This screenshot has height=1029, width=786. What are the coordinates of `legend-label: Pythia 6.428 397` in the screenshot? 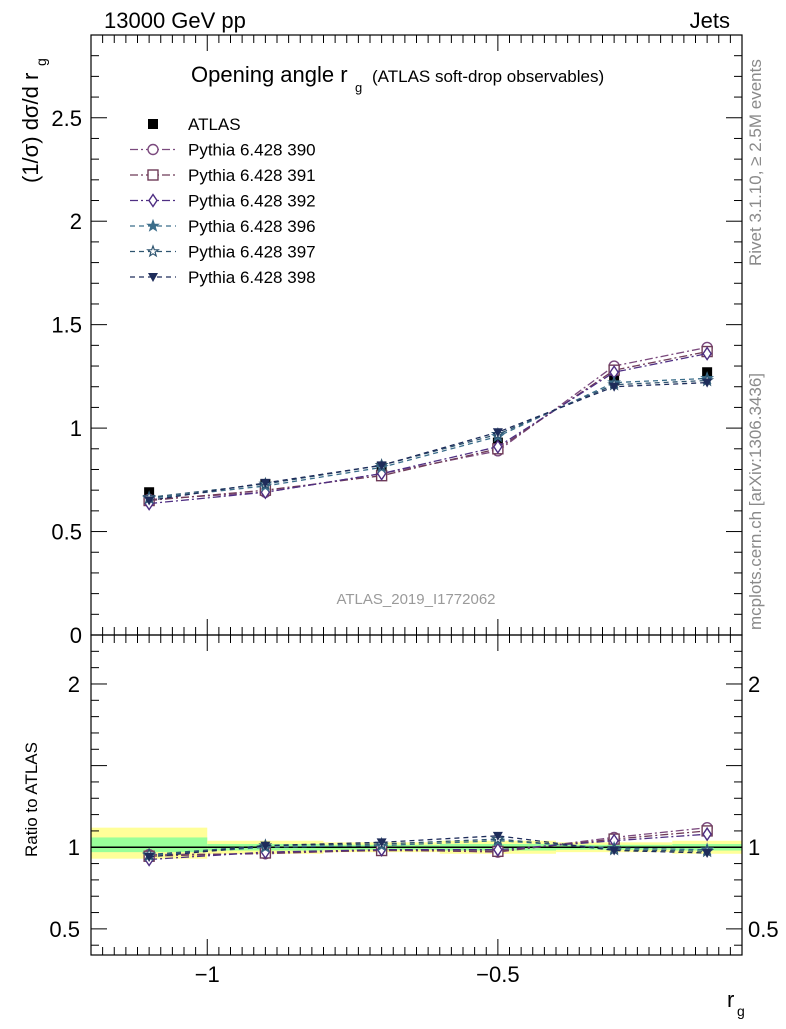 It's located at (252, 252).